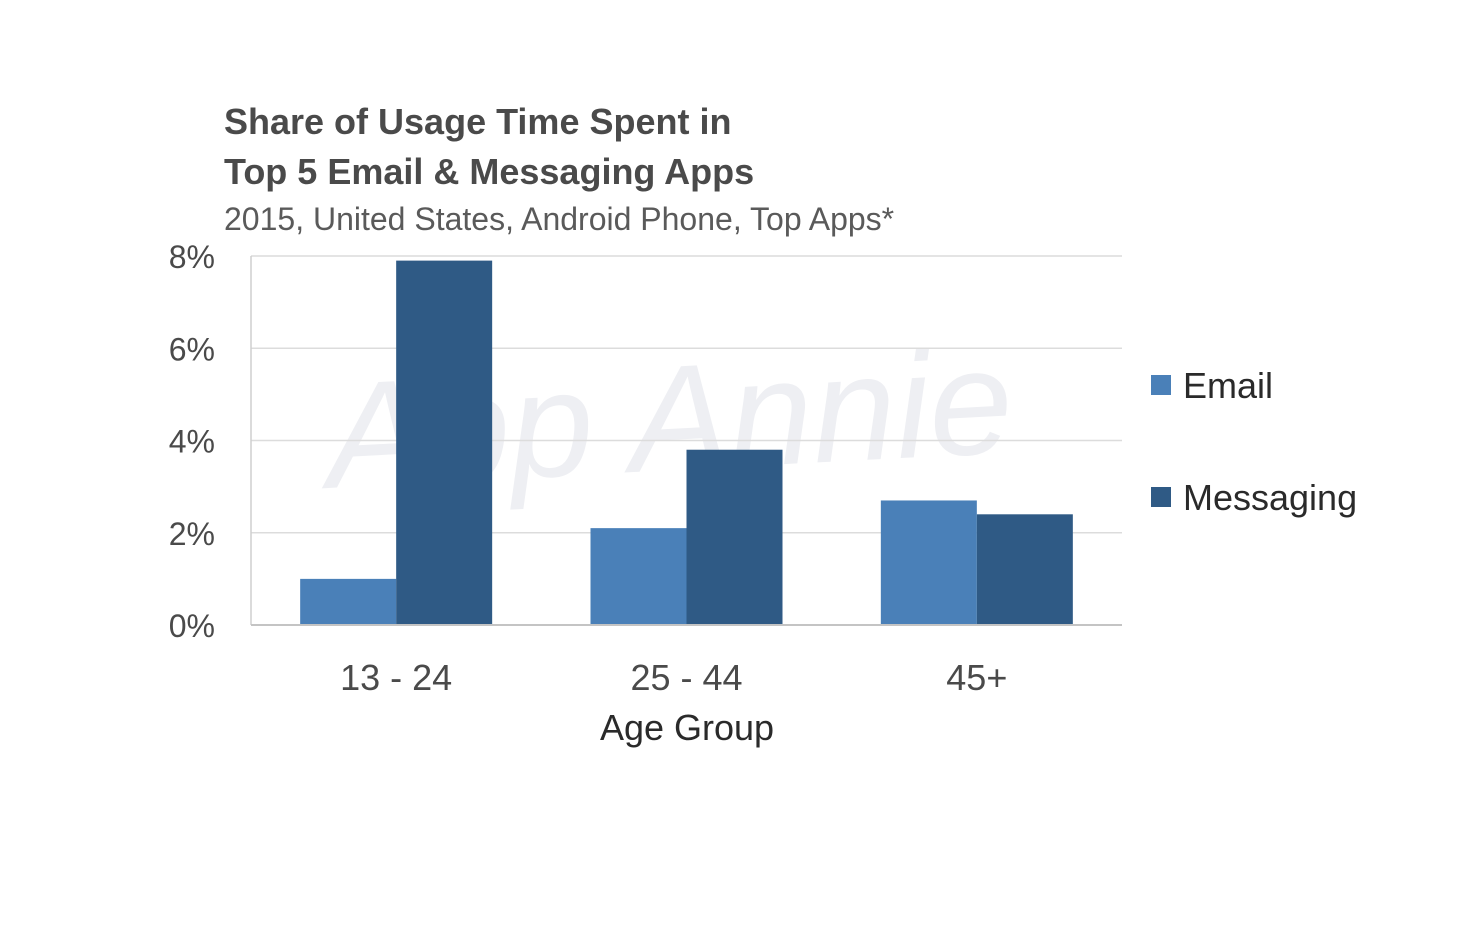  I want to click on y-tick-label: 4%, so click(192, 442).